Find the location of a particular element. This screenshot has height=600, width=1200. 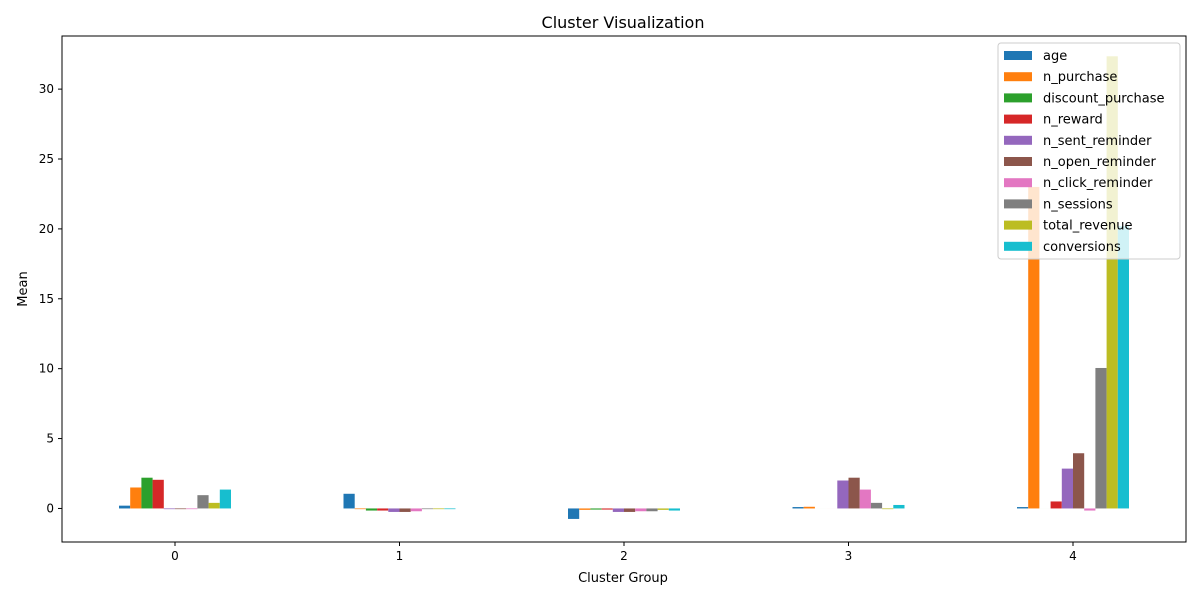

x-tick-label: 2 is located at coordinates (624, 556).